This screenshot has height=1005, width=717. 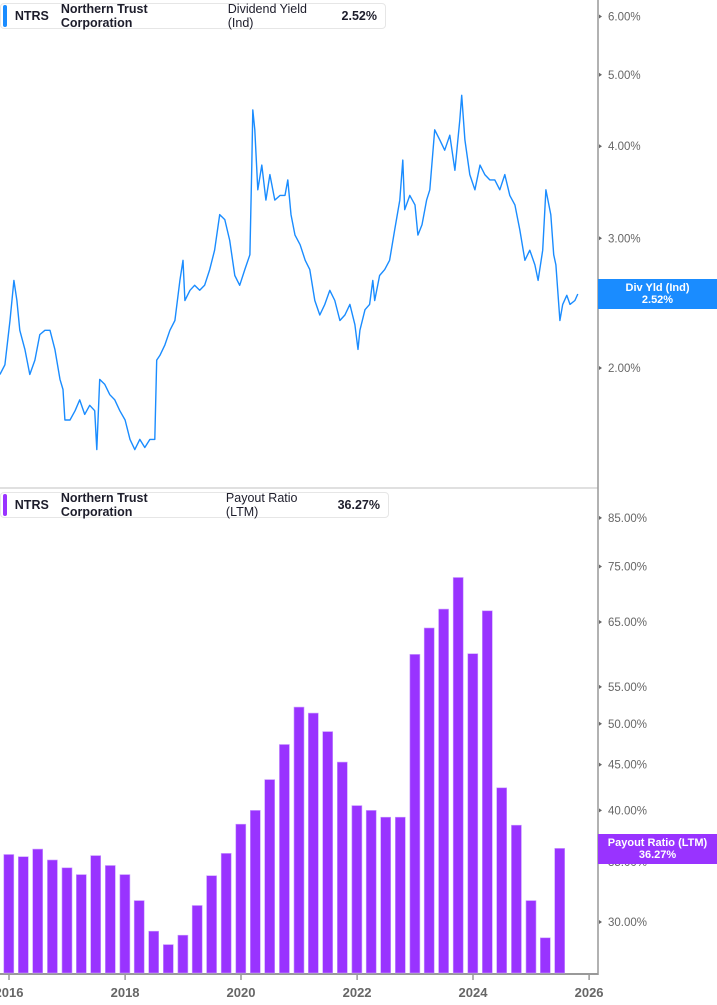 What do you see at coordinates (11, 992) in the screenshot?
I see `x-tick-label: 2016` at bounding box center [11, 992].